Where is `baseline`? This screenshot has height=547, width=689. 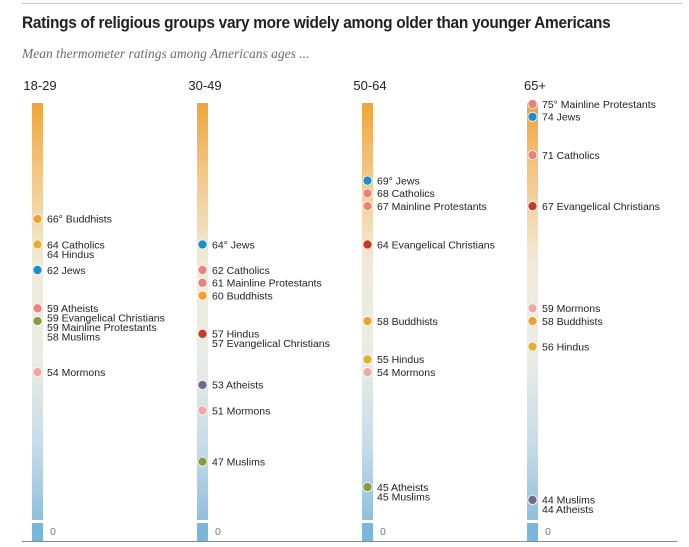 baseline is located at coordinates (349, 541).